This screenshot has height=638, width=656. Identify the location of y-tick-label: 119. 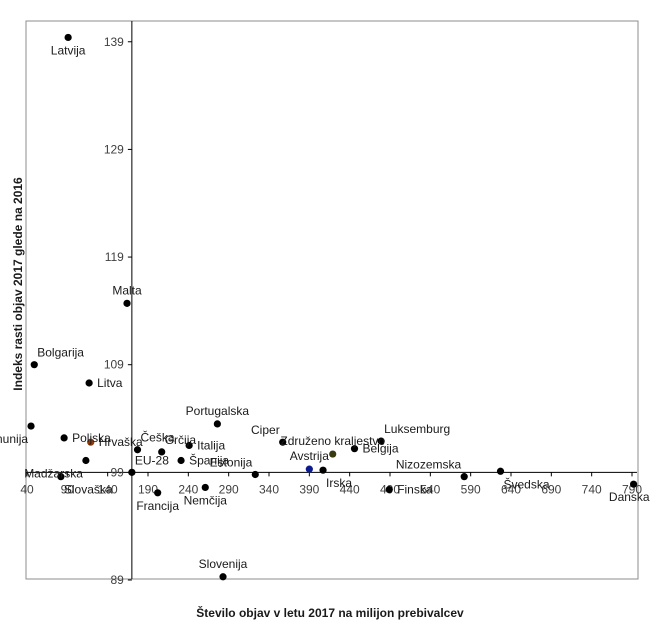
(114, 257).